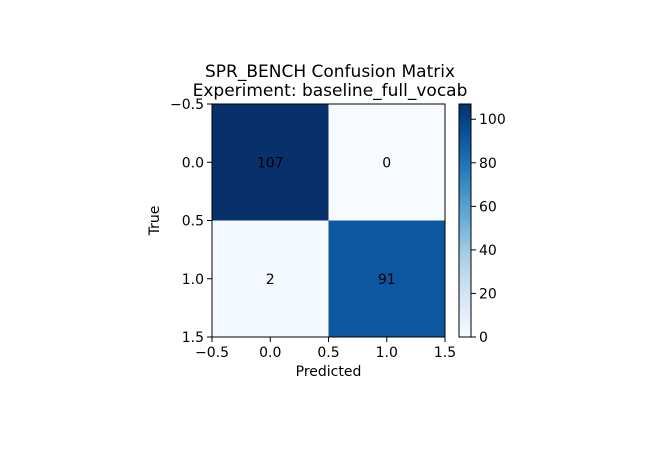 Image resolution: width=645 pixels, height=452 pixels. Describe the element at coordinates (193, 280) in the screenshot. I see `y-tick-label: 1.0` at that location.